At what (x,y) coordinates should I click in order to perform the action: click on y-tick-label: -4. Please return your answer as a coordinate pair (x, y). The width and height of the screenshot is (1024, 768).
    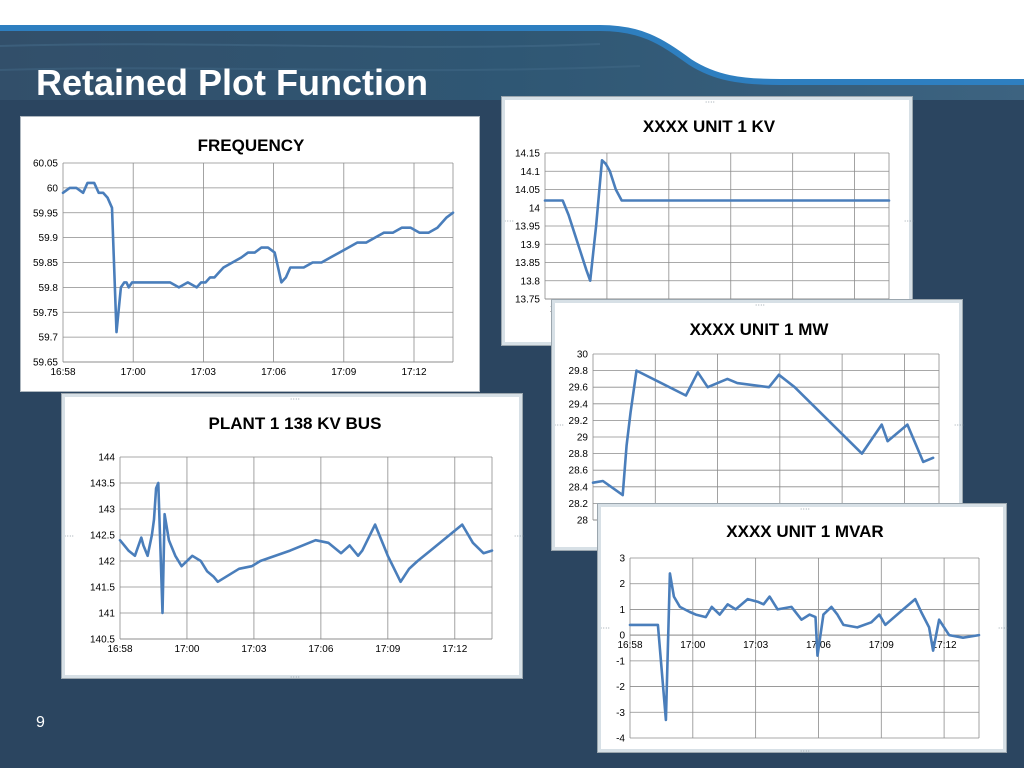
    Looking at the image, I should click on (620, 739).